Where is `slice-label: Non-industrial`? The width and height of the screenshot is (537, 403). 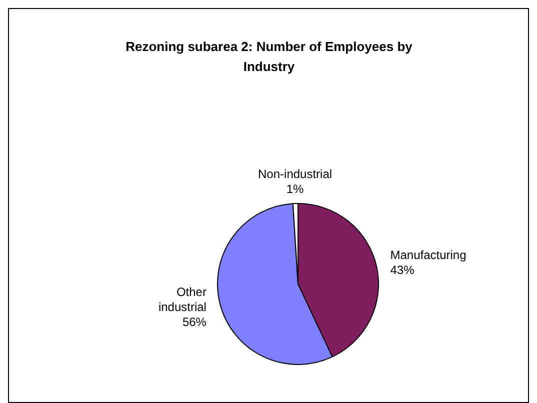 slice-label: Non-industrial is located at coordinates (295, 173).